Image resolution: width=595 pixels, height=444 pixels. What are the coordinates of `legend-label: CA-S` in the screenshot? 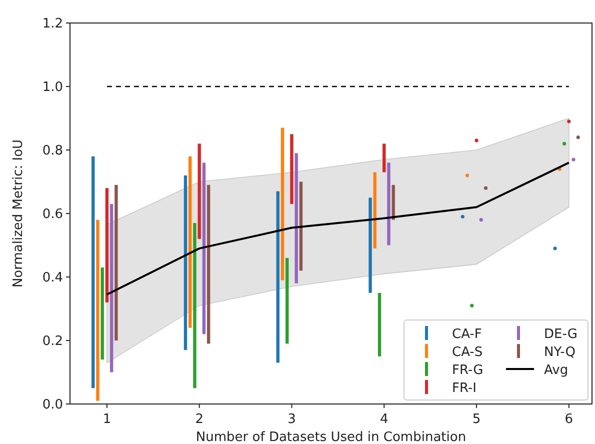 It's located at (467, 352).